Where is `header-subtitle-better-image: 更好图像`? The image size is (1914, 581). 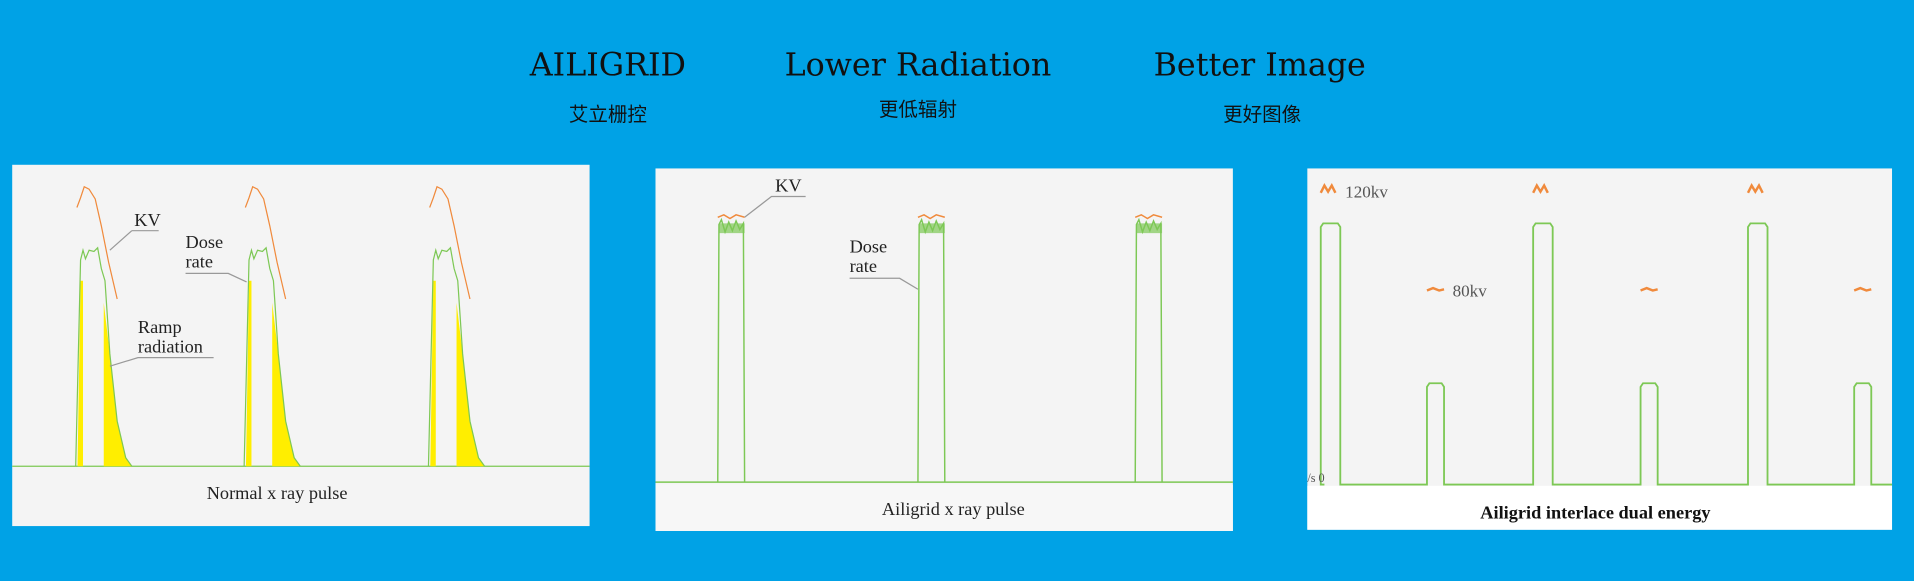 header-subtitle-better-image: 更好图像 is located at coordinates (1262, 114).